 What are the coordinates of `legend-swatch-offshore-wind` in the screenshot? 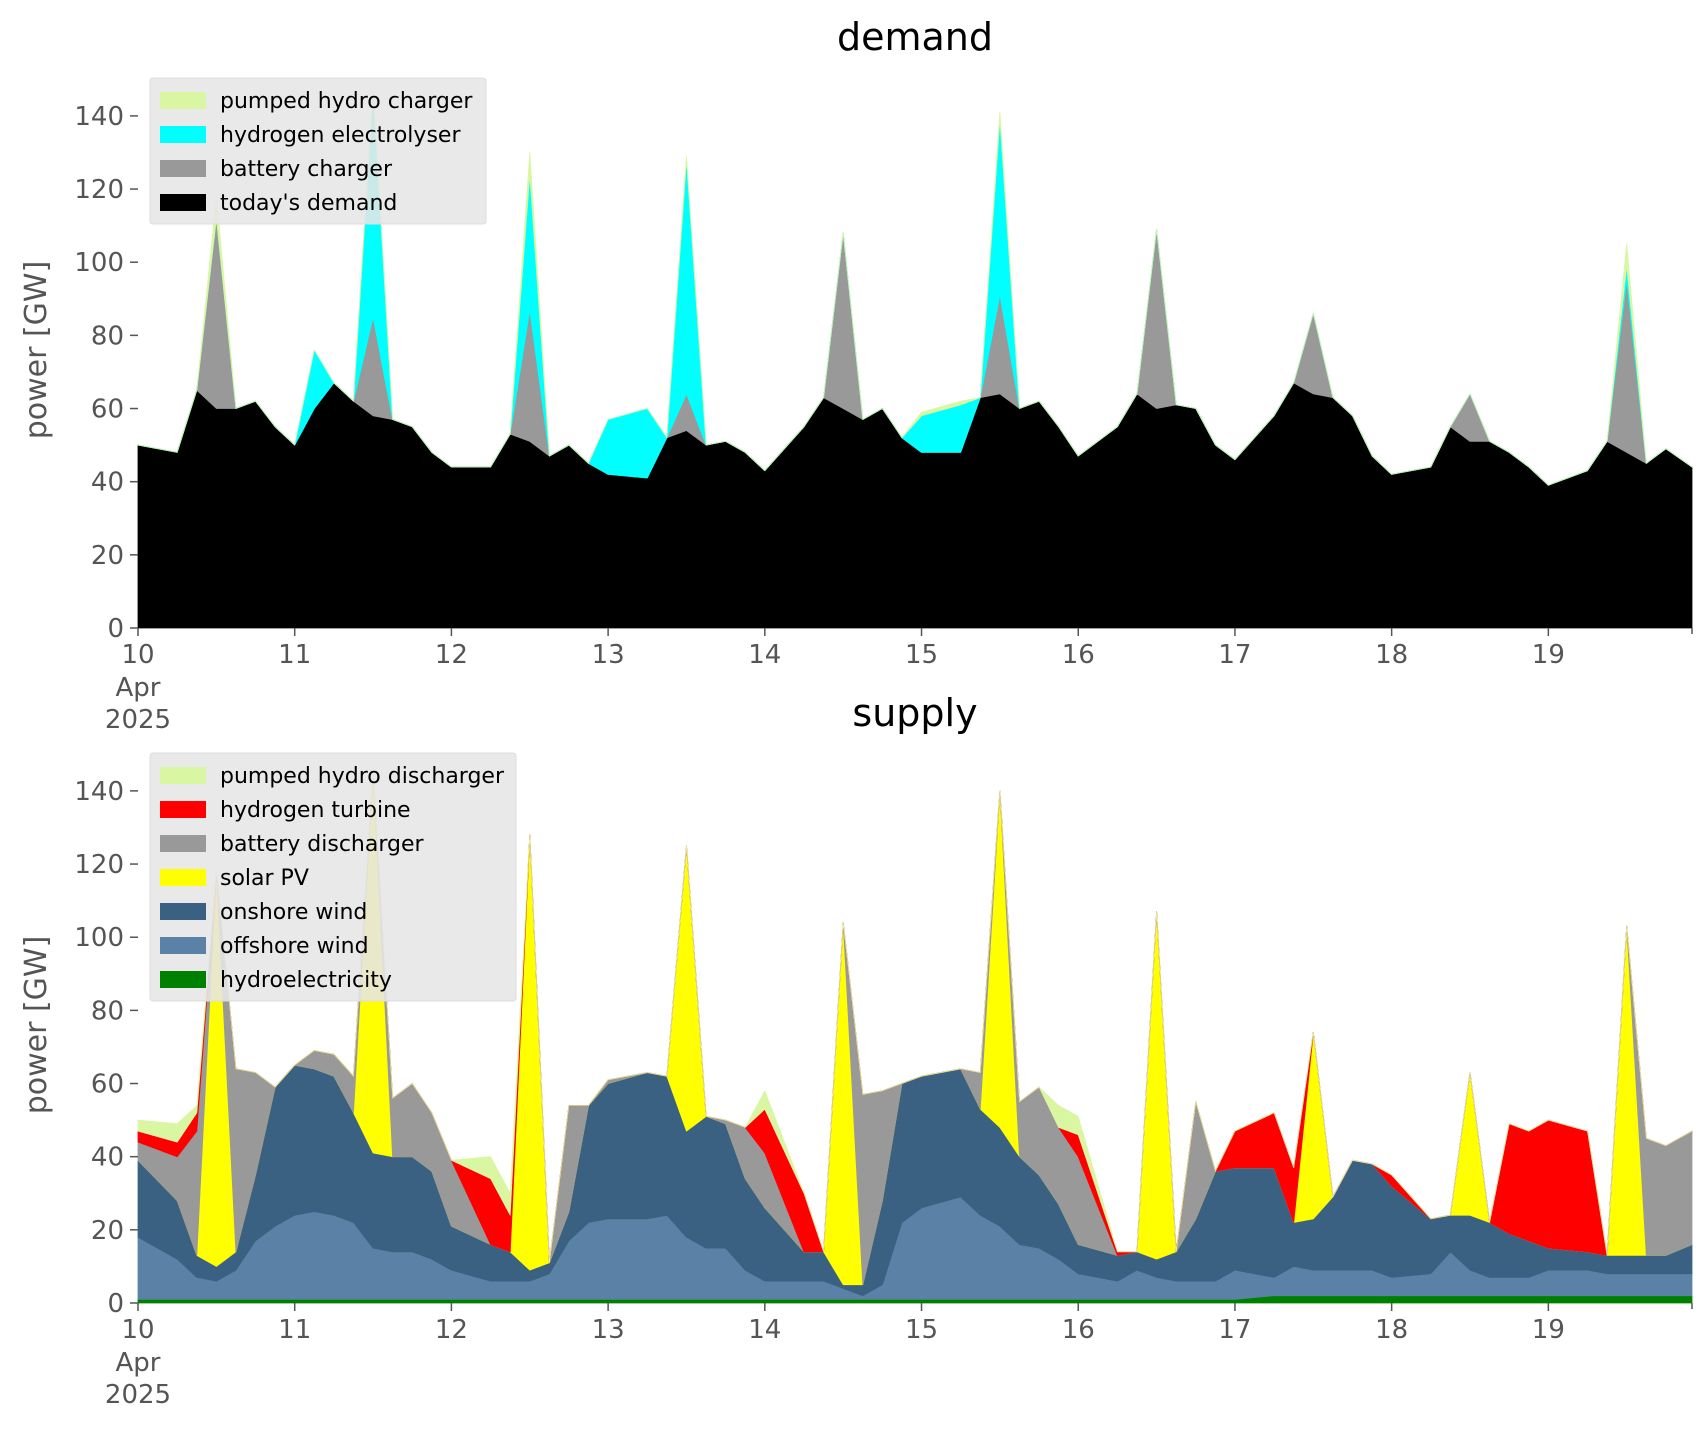 It's located at (183, 945).